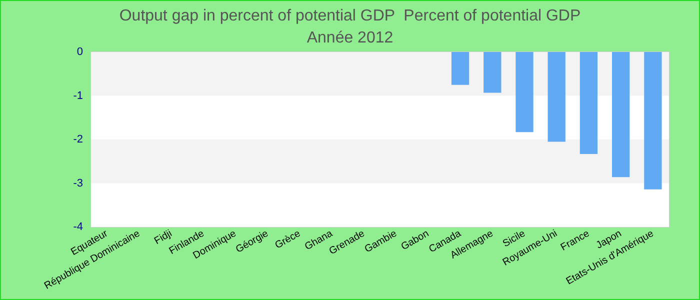  I want to click on y-tick-label: -1, so click(78, 96).